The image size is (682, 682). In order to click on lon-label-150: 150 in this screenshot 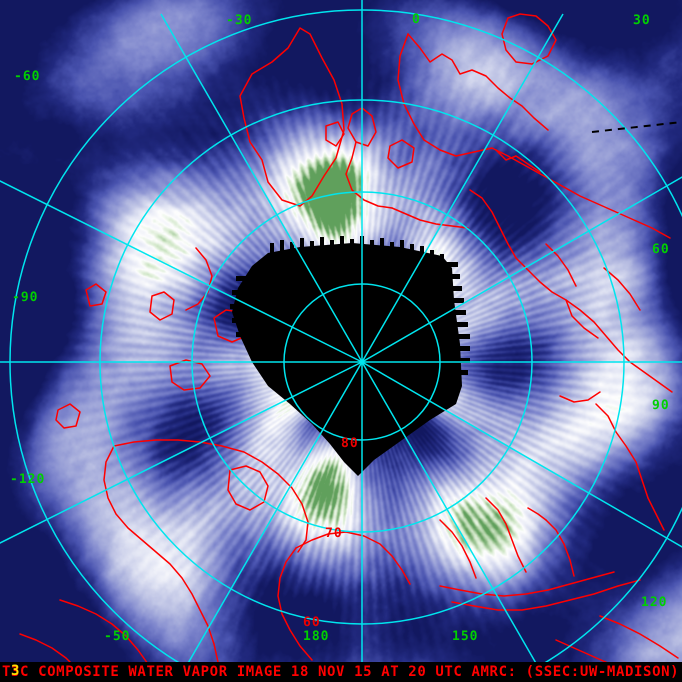, I will do `click(465, 636)`.